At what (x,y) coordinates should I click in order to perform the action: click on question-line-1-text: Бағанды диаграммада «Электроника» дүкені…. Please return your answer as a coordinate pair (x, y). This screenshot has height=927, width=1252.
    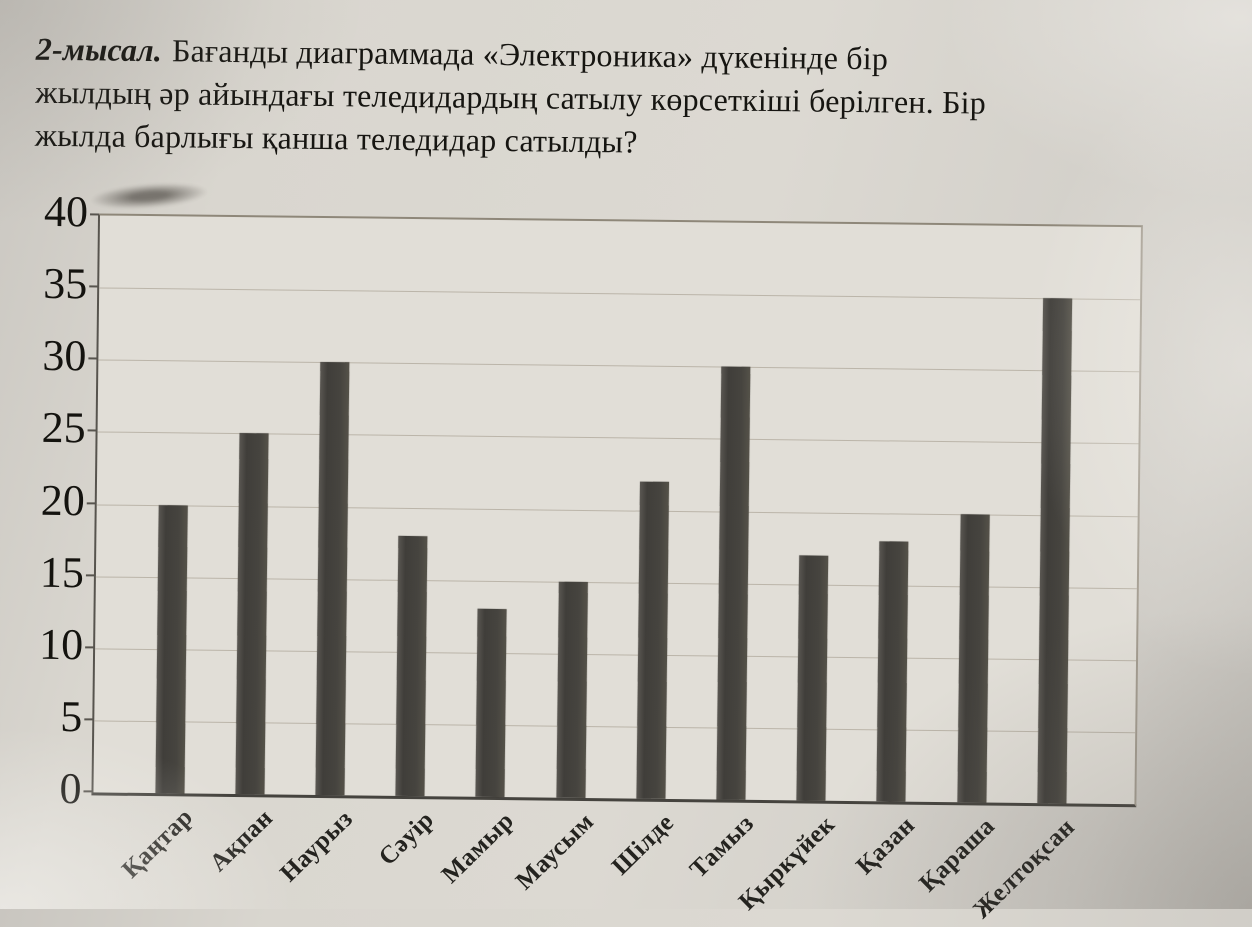
    Looking at the image, I should click on (530, 54).